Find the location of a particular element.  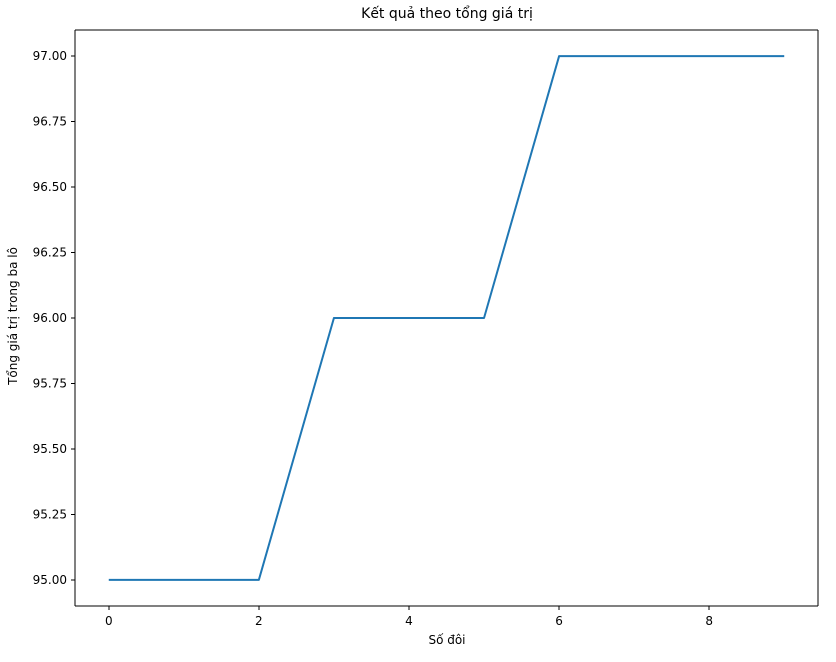

x-tick-label: 0 is located at coordinates (109, 621).